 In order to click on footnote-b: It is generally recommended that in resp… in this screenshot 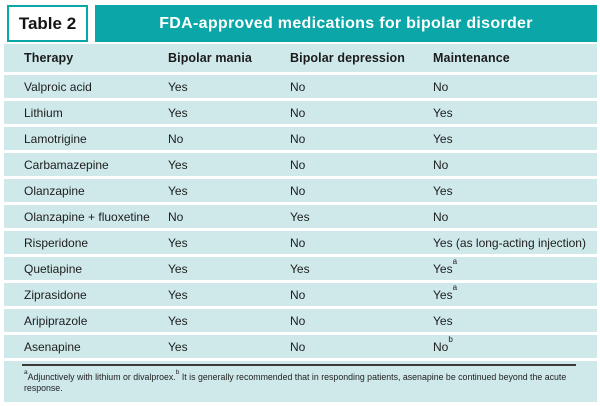, I will do `click(295, 382)`.